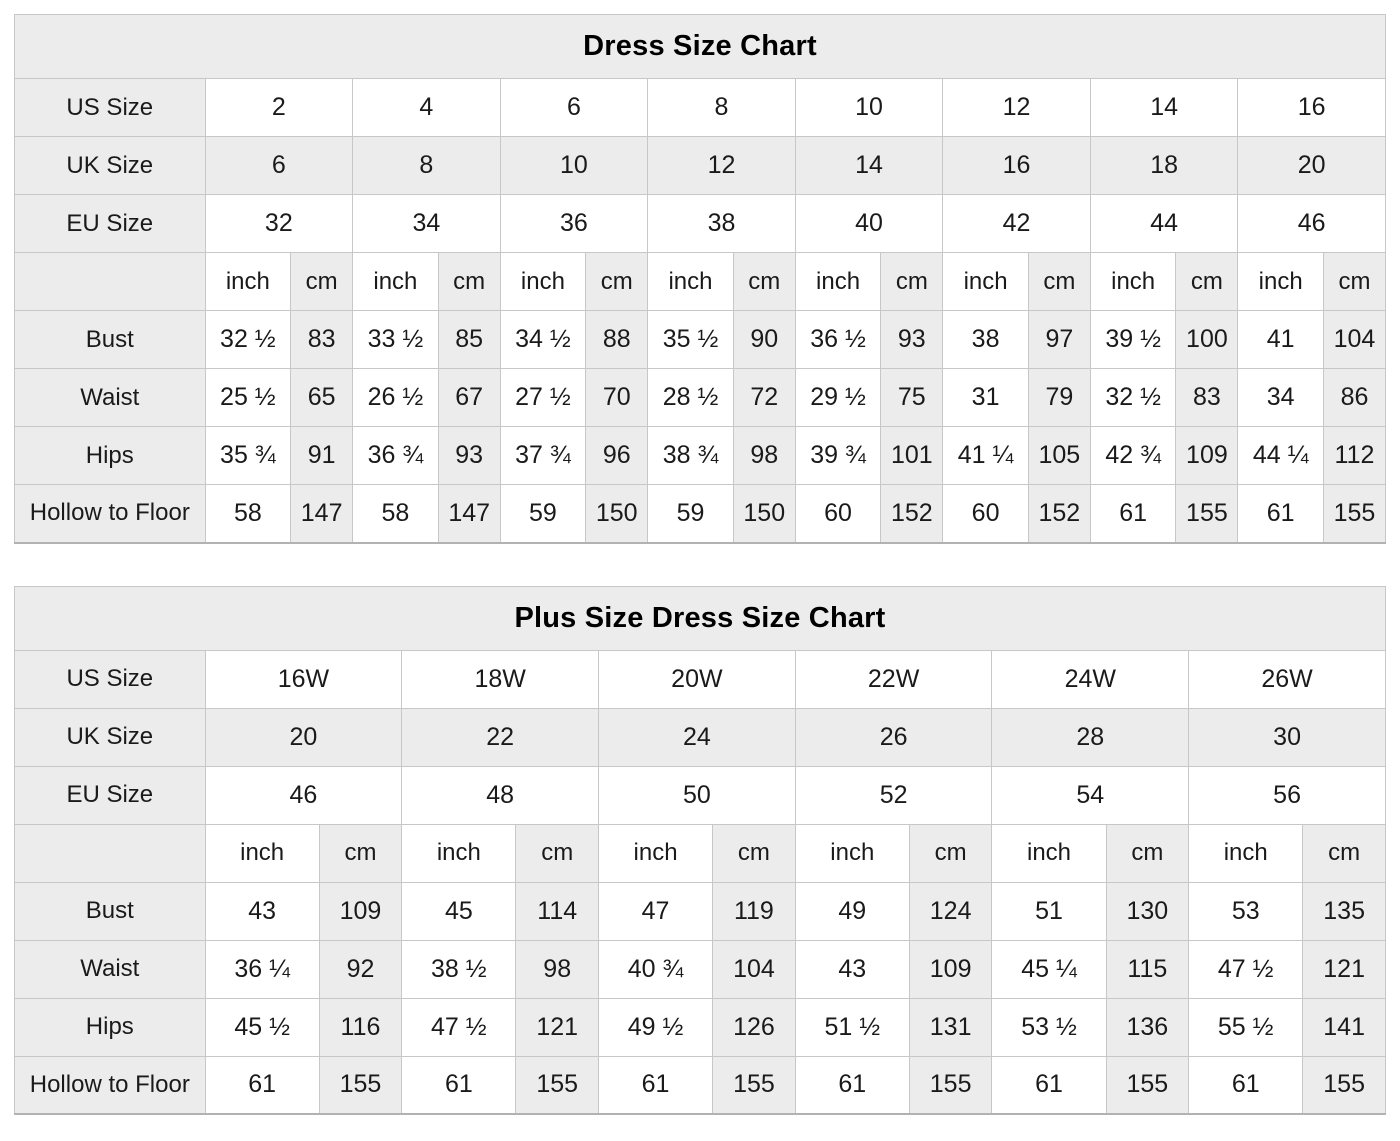 The width and height of the screenshot is (1400, 1141). What do you see at coordinates (1354, 397) in the screenshot?
I see `measurement-cm-cell: 86` at bounding box center [1354, 397].